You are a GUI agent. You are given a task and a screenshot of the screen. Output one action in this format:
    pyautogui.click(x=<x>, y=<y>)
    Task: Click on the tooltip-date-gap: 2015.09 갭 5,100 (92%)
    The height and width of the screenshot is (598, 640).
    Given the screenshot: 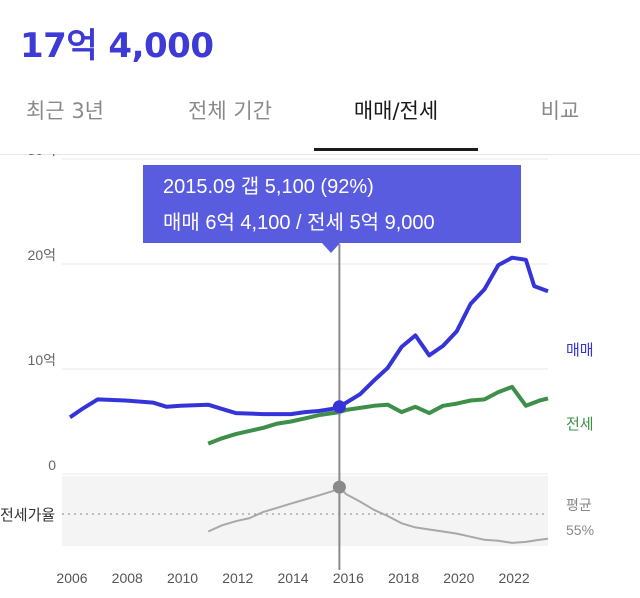 What is the action you would take?
    pyautogui.click(x=268, y=187)
    